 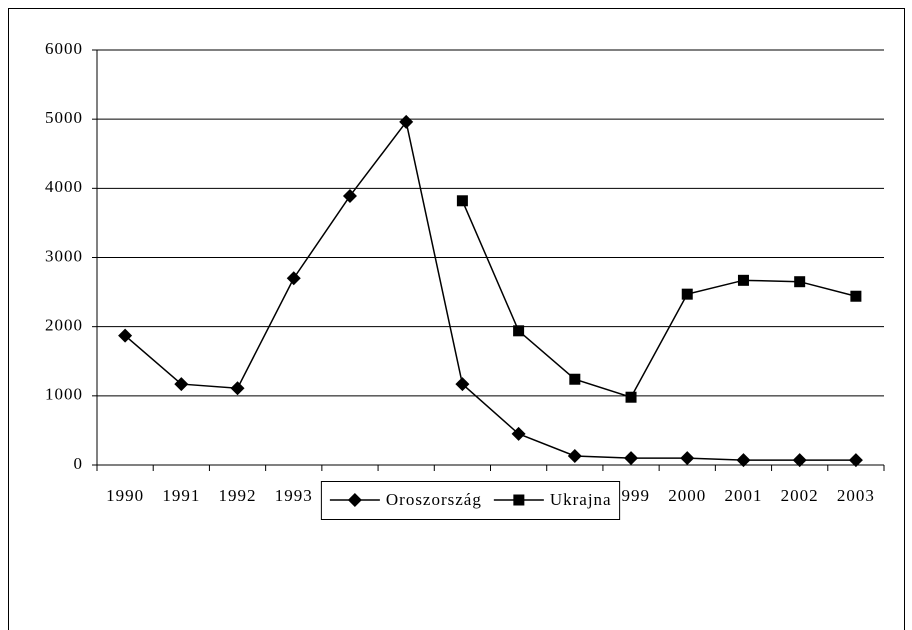 I want to click on y-tick-label: 6000, so click(x=64, y=48).